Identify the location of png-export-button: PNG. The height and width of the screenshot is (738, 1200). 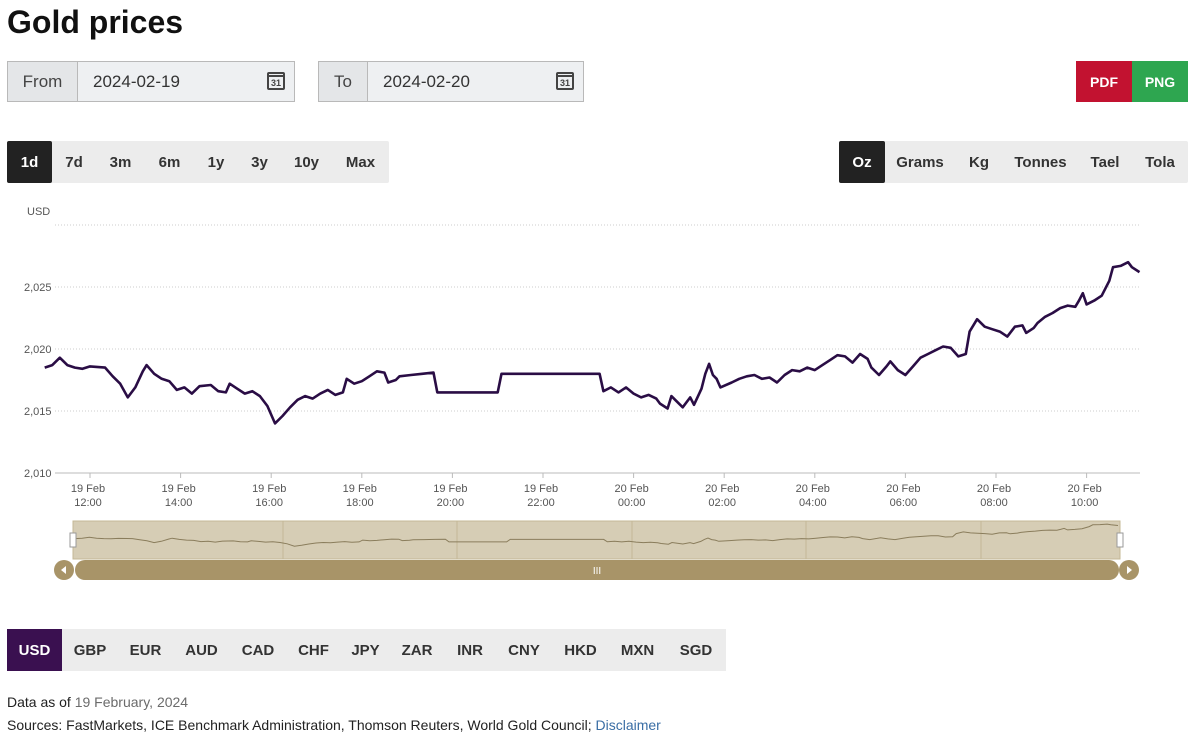
(1160, 81).